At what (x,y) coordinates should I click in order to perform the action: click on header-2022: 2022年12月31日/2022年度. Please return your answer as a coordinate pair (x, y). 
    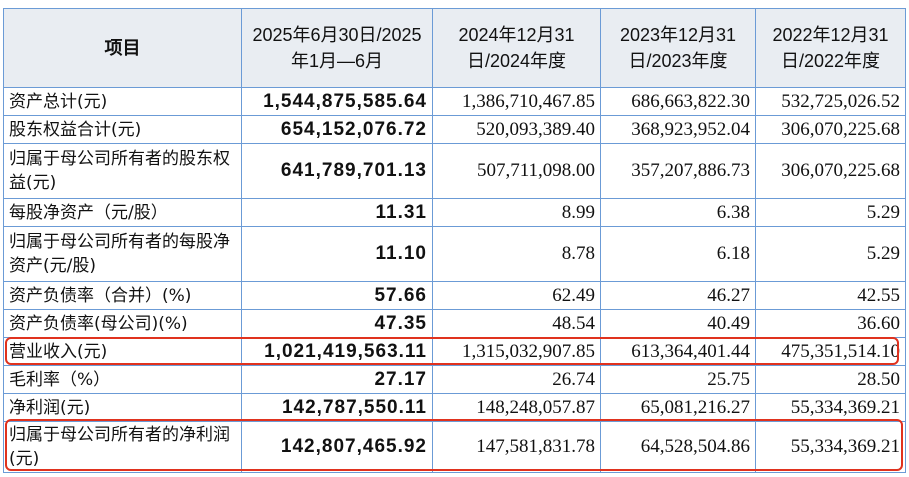
    Looking at the image, I should click on (830, 48).